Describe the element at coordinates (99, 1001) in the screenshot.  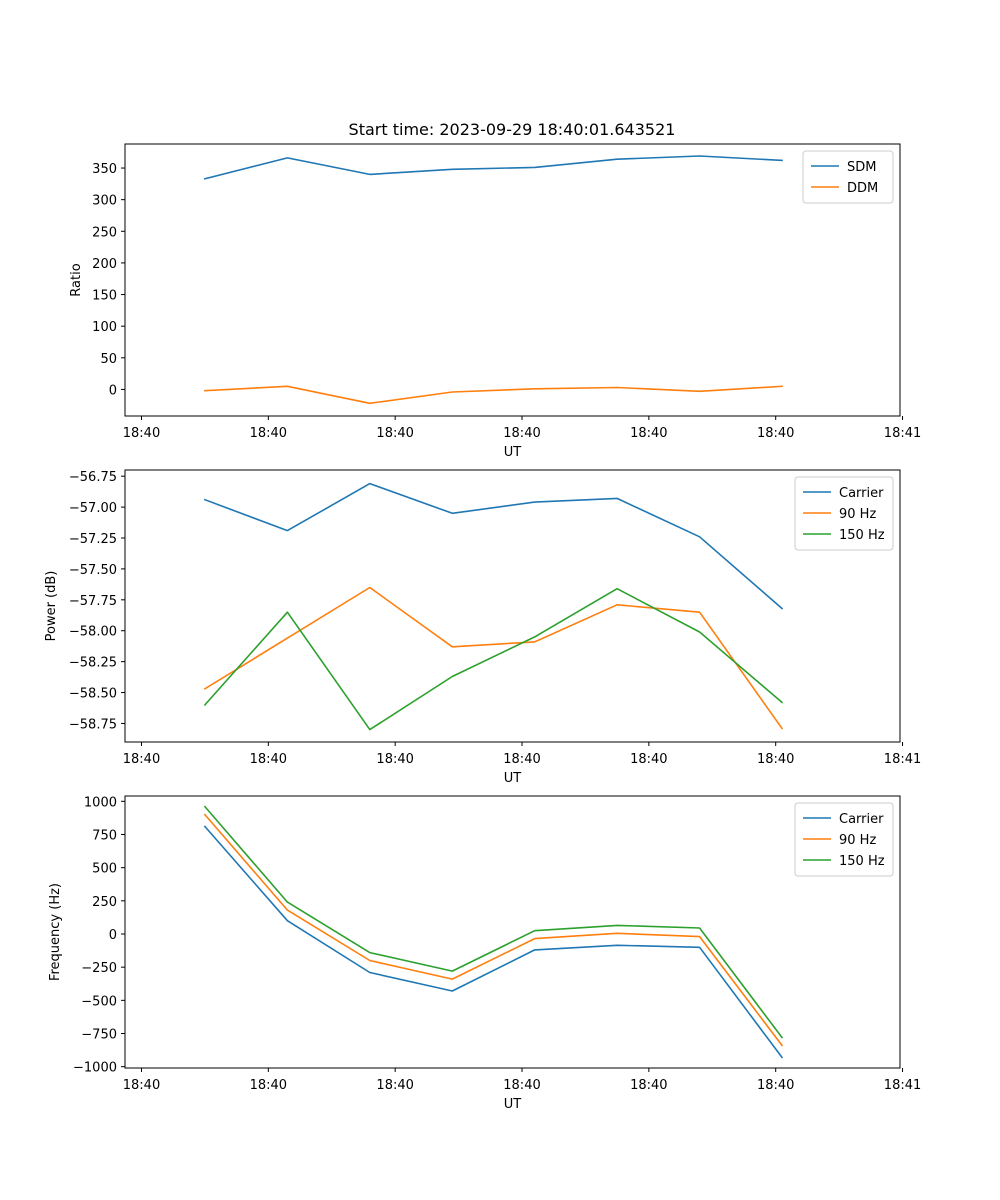
I see `y-tick-label: −500` at that location.